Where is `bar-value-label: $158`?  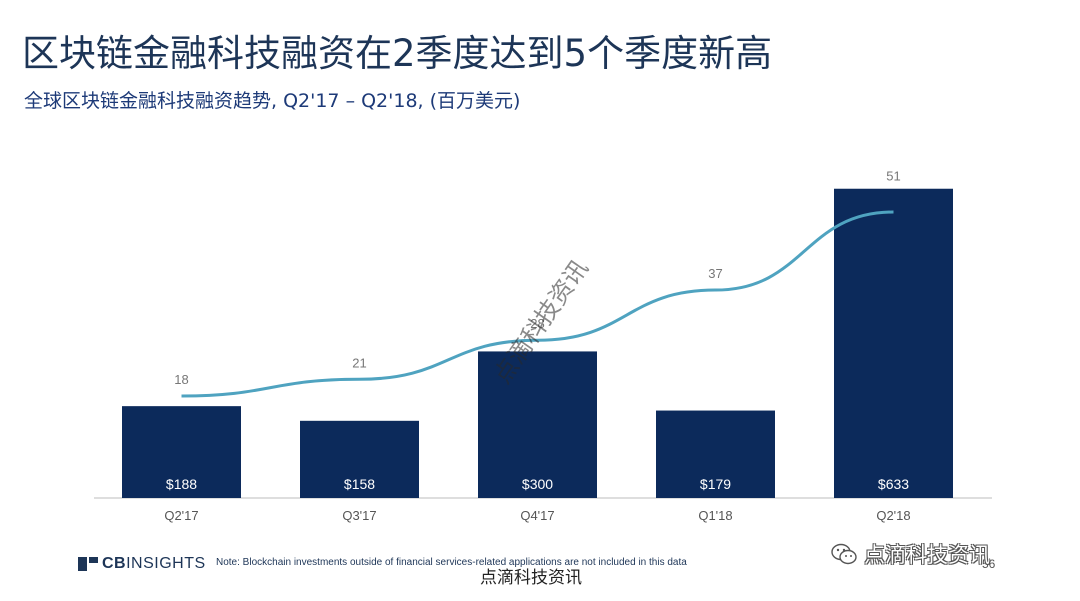 bar-value-label: $158 is located at coordinates (359, 484).